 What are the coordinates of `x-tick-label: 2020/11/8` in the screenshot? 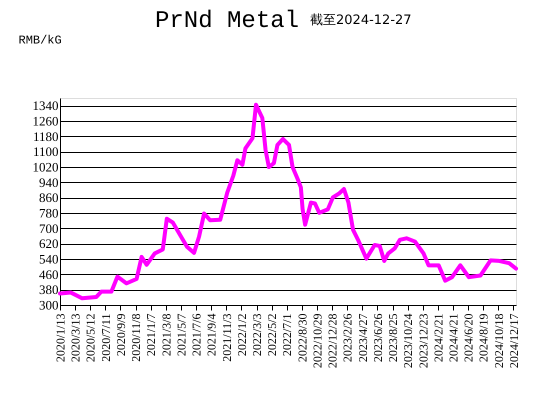 It's located at (136, 338).